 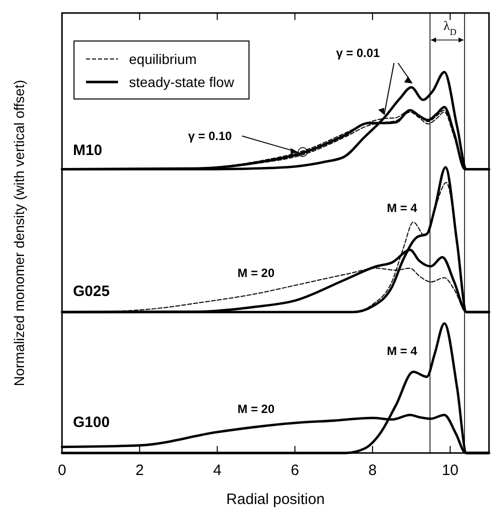 I want to click on x-tick-label: 0, so click(x=62, y=470).